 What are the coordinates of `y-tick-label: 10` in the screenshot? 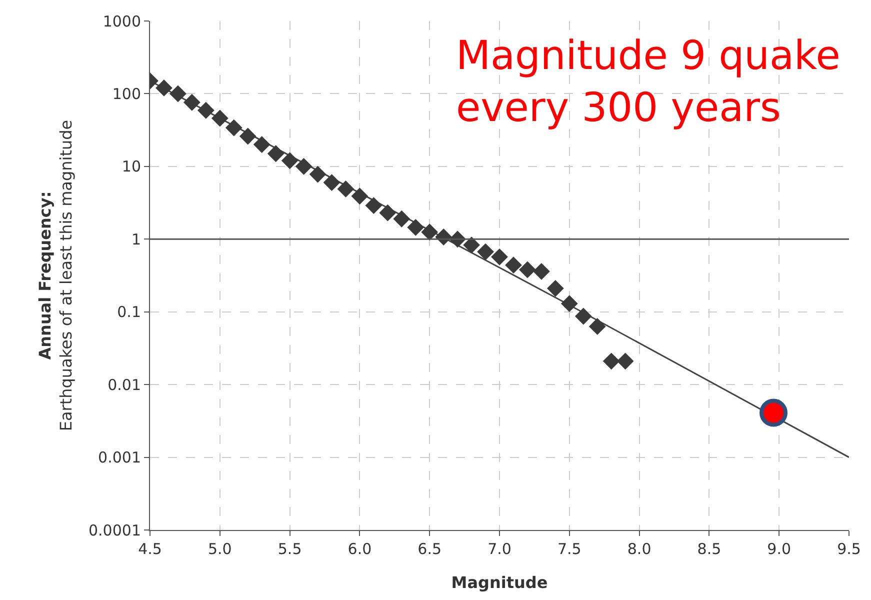 It's located at (131, 167).